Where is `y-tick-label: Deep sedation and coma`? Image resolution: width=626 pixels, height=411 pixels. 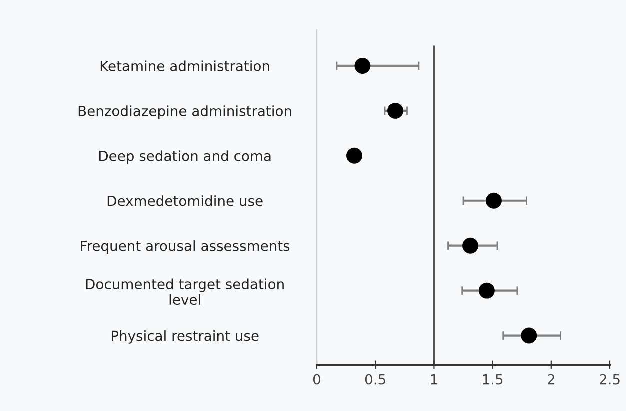 y-tick-label: Deep sedation and coma is located at coordinates (185, 157).